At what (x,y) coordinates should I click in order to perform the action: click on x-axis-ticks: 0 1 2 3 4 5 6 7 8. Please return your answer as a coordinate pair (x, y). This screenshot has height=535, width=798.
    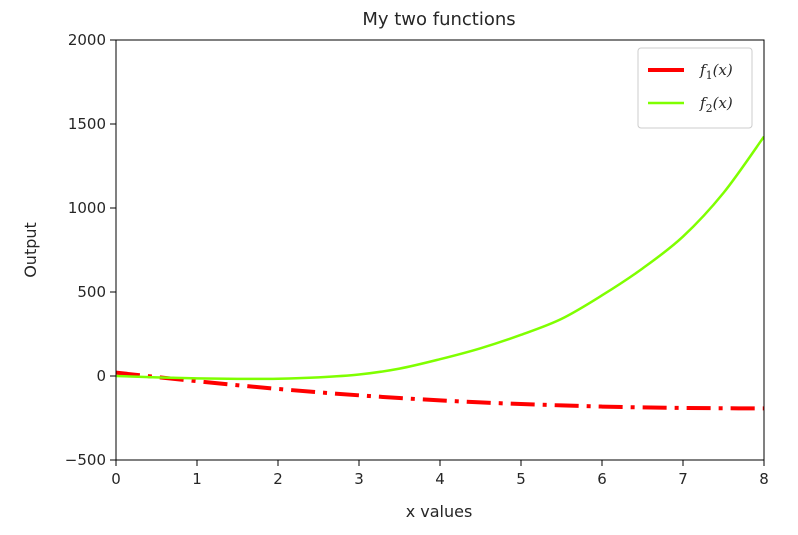
    Looking at the image, I should click on (440, 474).